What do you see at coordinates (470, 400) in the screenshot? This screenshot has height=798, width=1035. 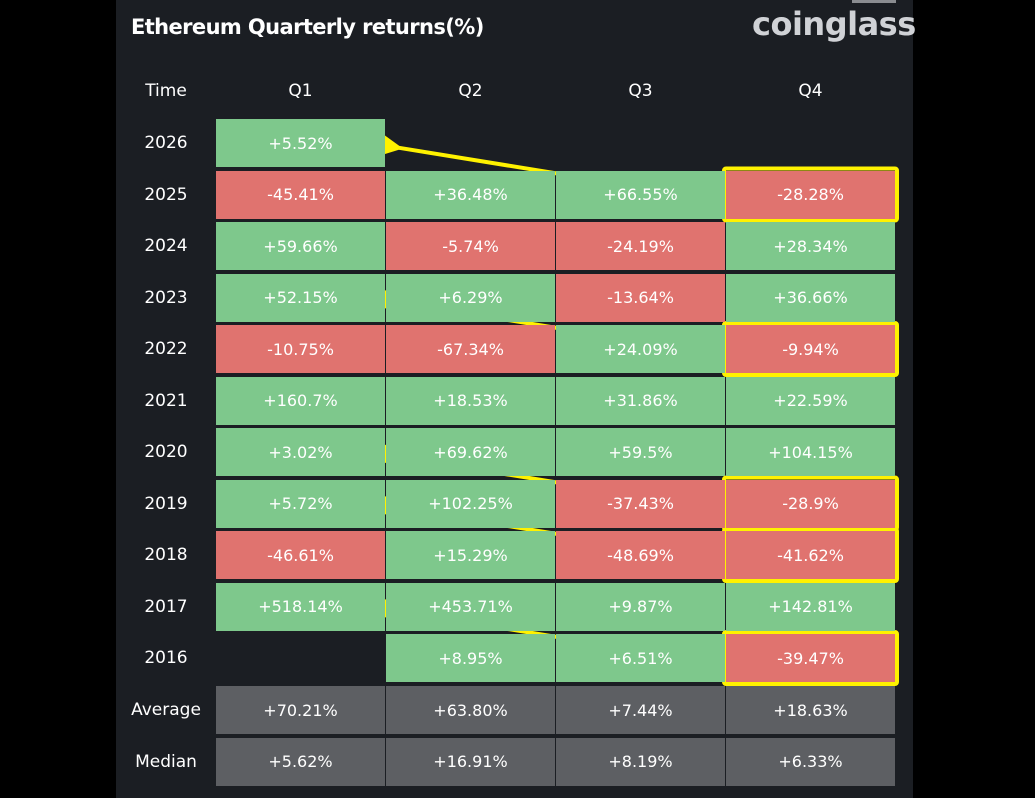 I see `cell-2021-q2: +18.53%` at bounding box center [470, 400].